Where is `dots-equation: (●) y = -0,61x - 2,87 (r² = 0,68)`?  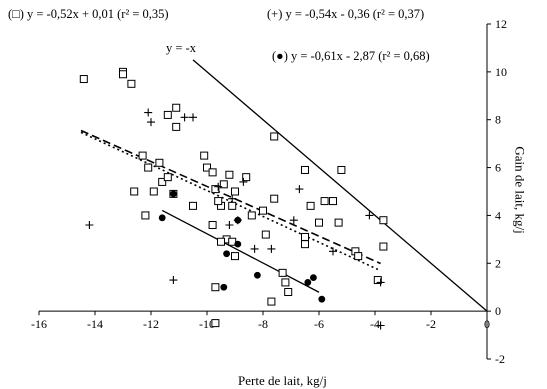
dots-equation: (●) y = -0,61x - 2,87 (r² = 0,68) is located at coordinates (351, 56).